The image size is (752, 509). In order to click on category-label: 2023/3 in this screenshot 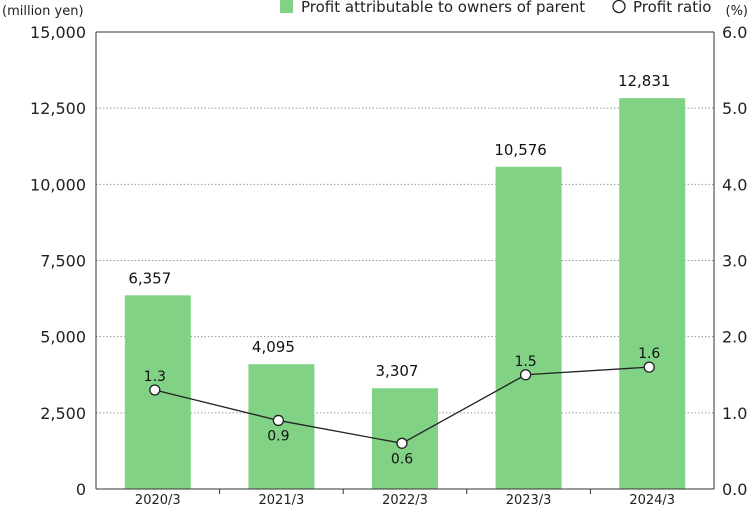, I will do `click(529, 500)`.